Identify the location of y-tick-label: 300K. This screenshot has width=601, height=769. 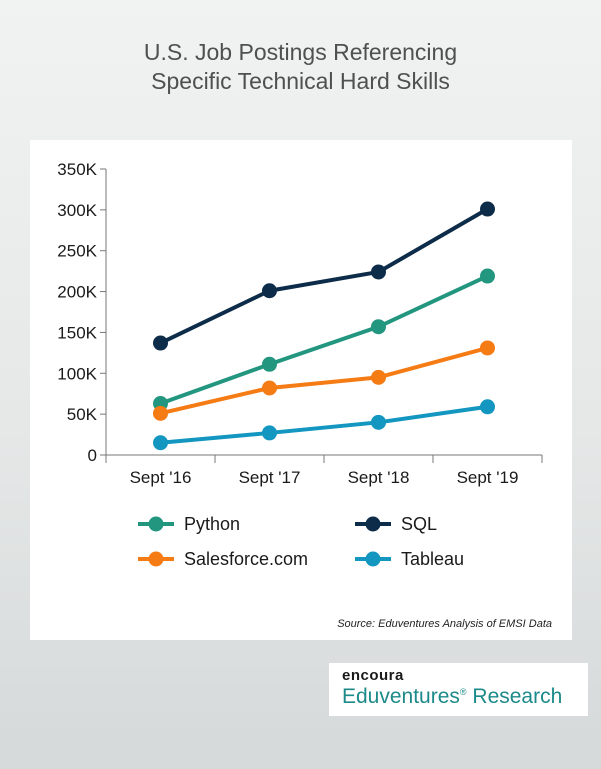
(77, 210).